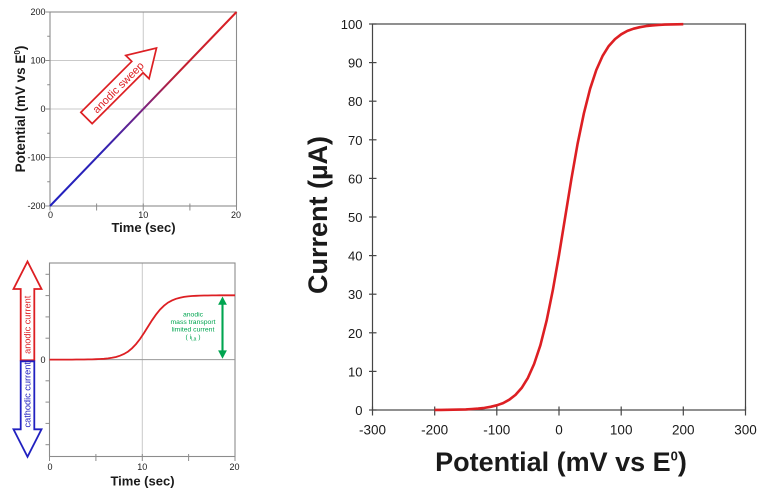 This screenshot has height=495, width=764. Describe the element at coordinates (193, 322) in the screenshot. I see `svg-text: mass transport` at that location.